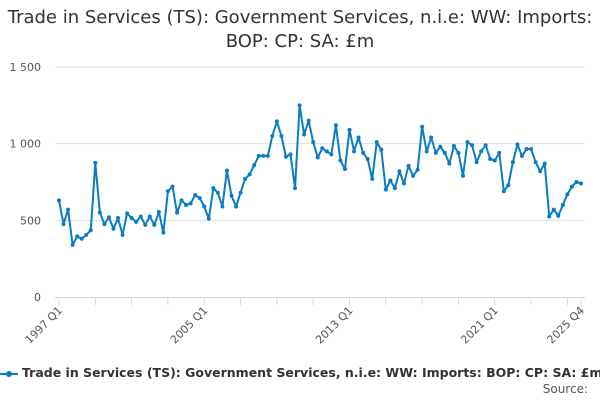  I want to click on legend-swatch, so click(9, 373).